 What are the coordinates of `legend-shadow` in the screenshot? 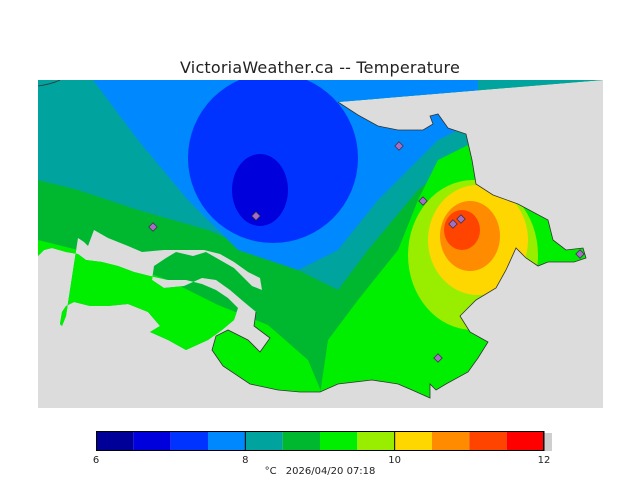 It's located at (548, 442).